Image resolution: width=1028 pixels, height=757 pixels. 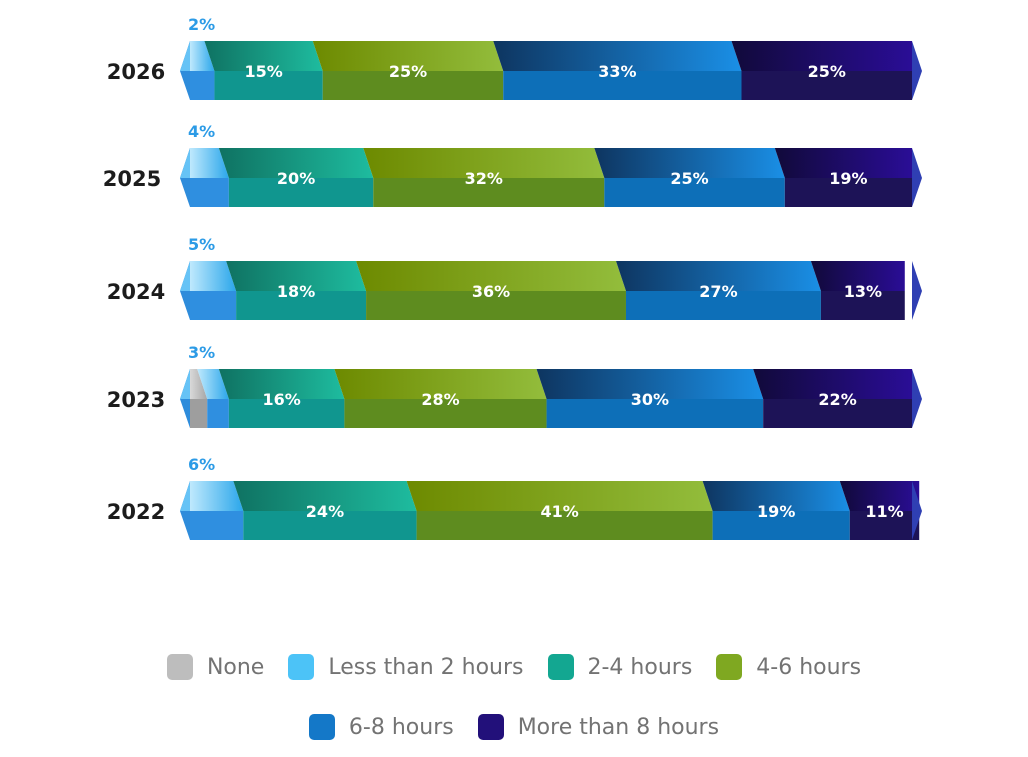 I want to click on legend-item: None, so click(x=215, y=667).